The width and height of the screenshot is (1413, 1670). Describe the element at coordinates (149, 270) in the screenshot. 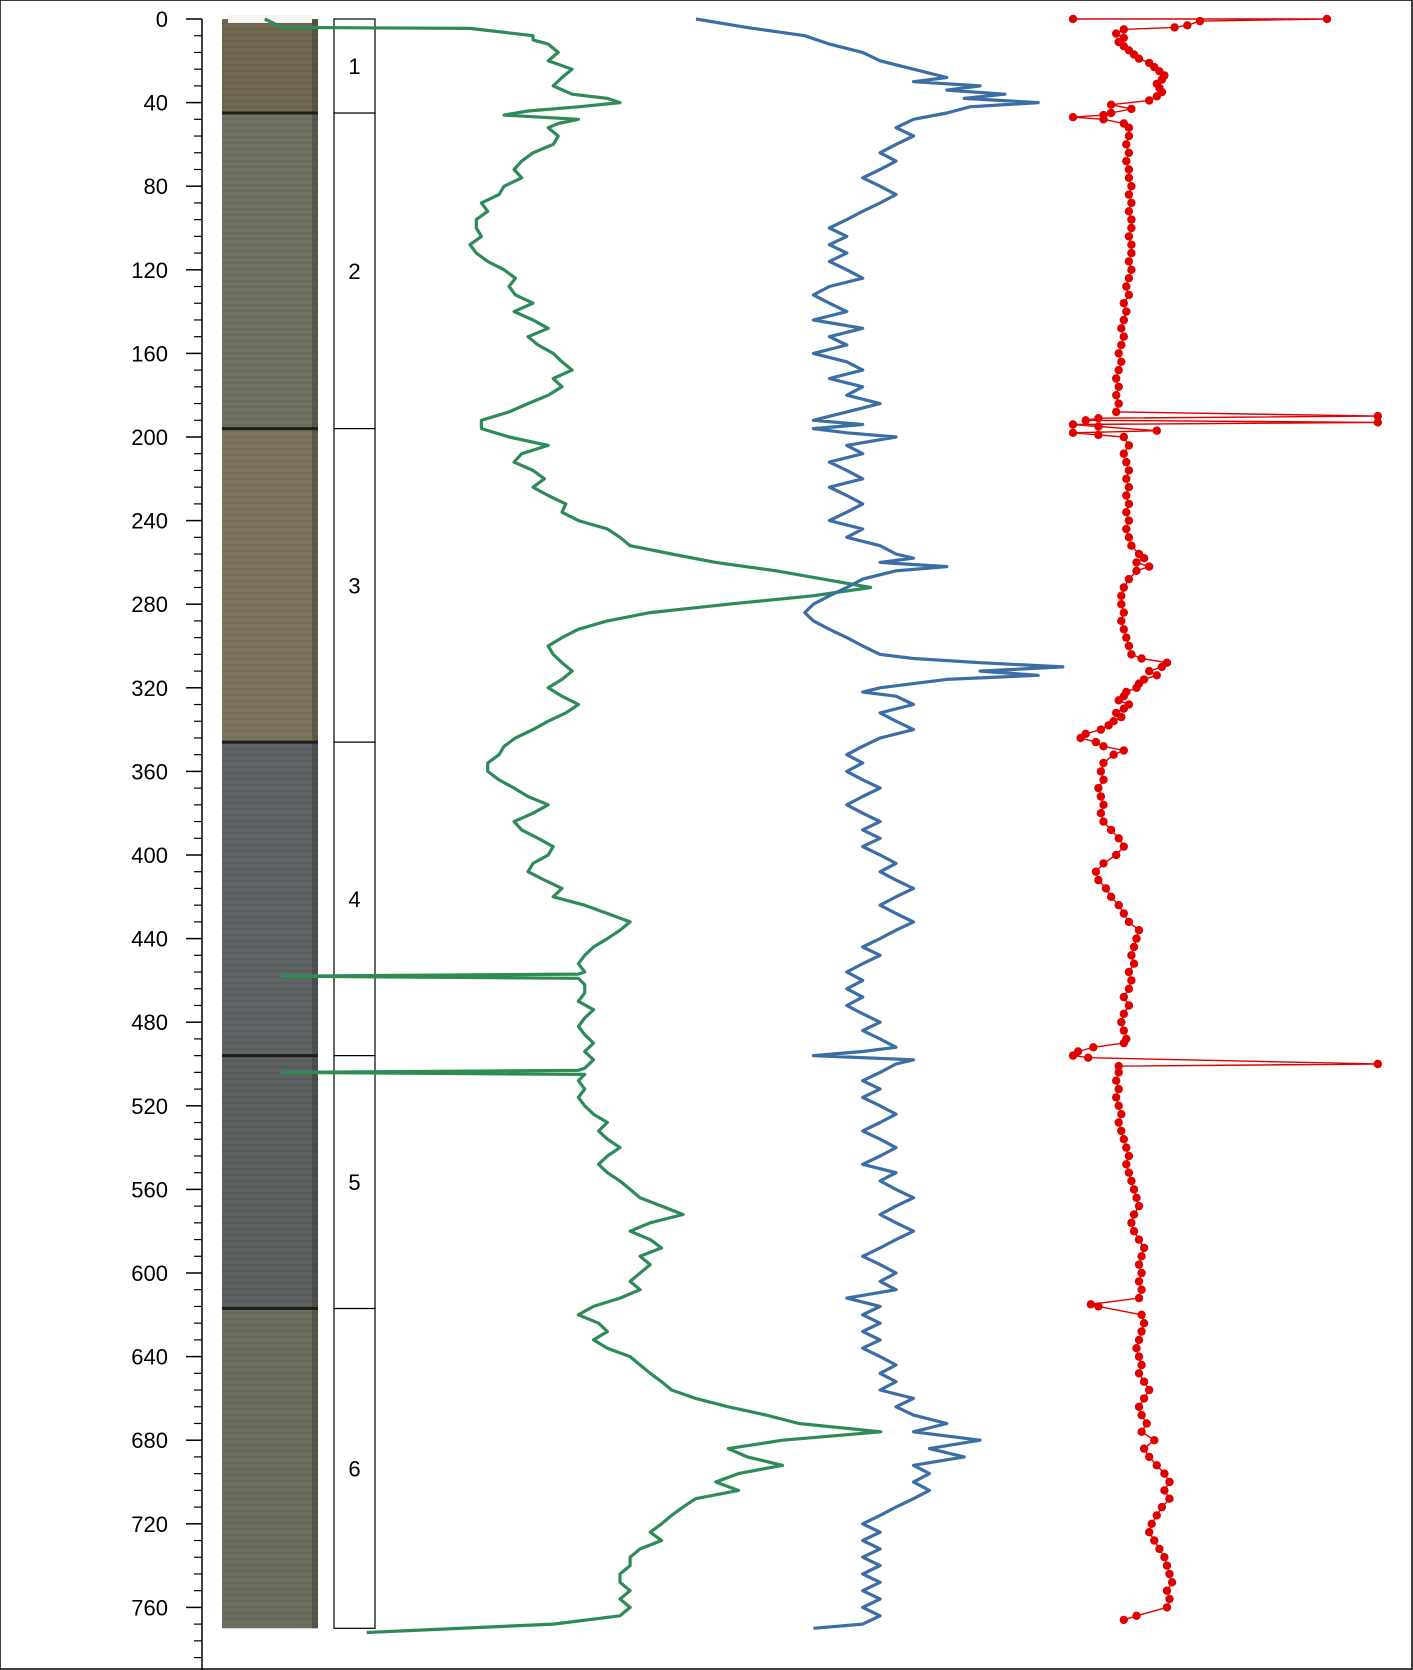

I see `y-tick-label: 120` at that location.